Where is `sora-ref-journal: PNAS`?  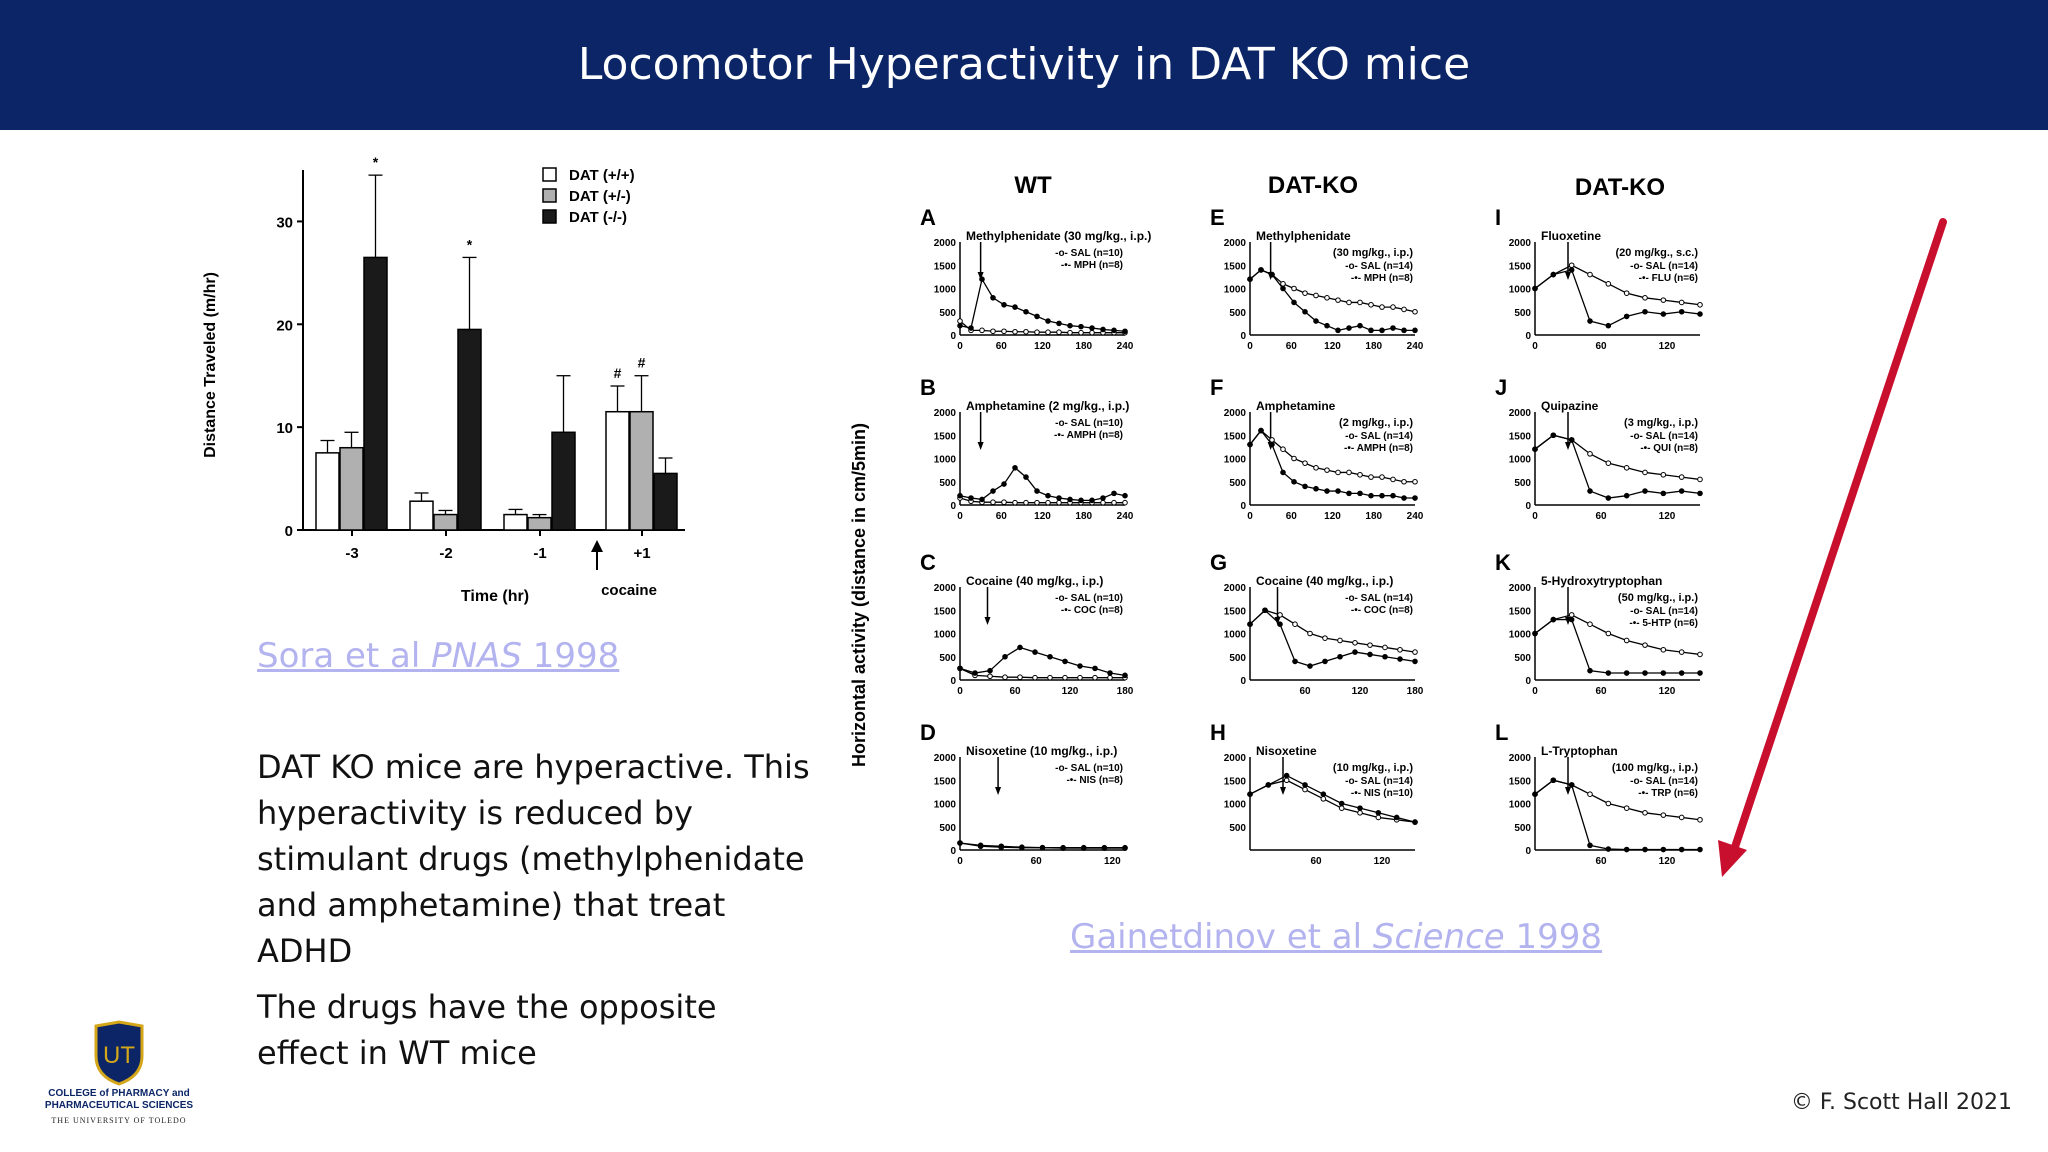
sora-ref-journal: PNAS is located at coordinates (476, 656).